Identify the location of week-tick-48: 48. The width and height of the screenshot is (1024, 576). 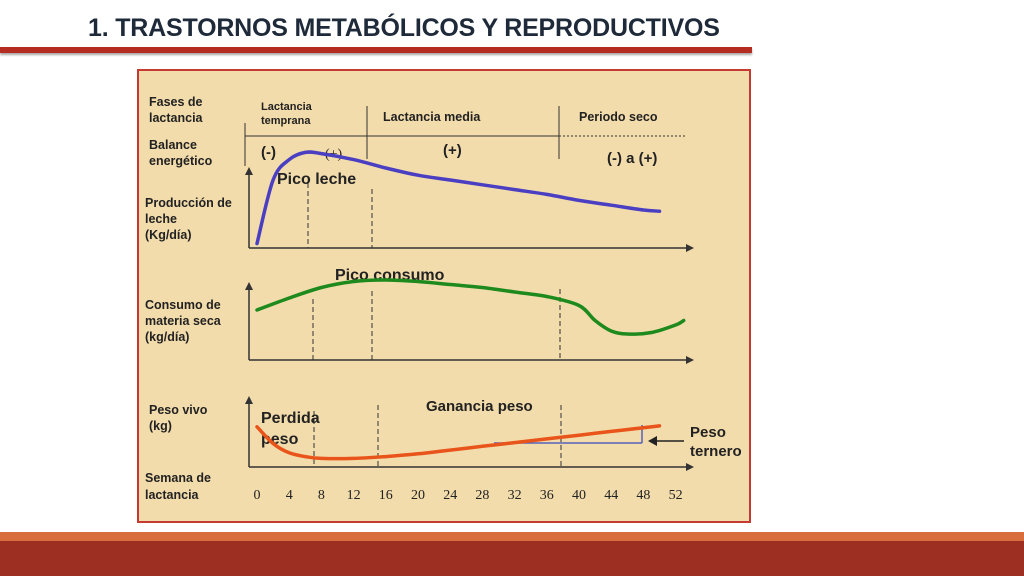
(643, 495).